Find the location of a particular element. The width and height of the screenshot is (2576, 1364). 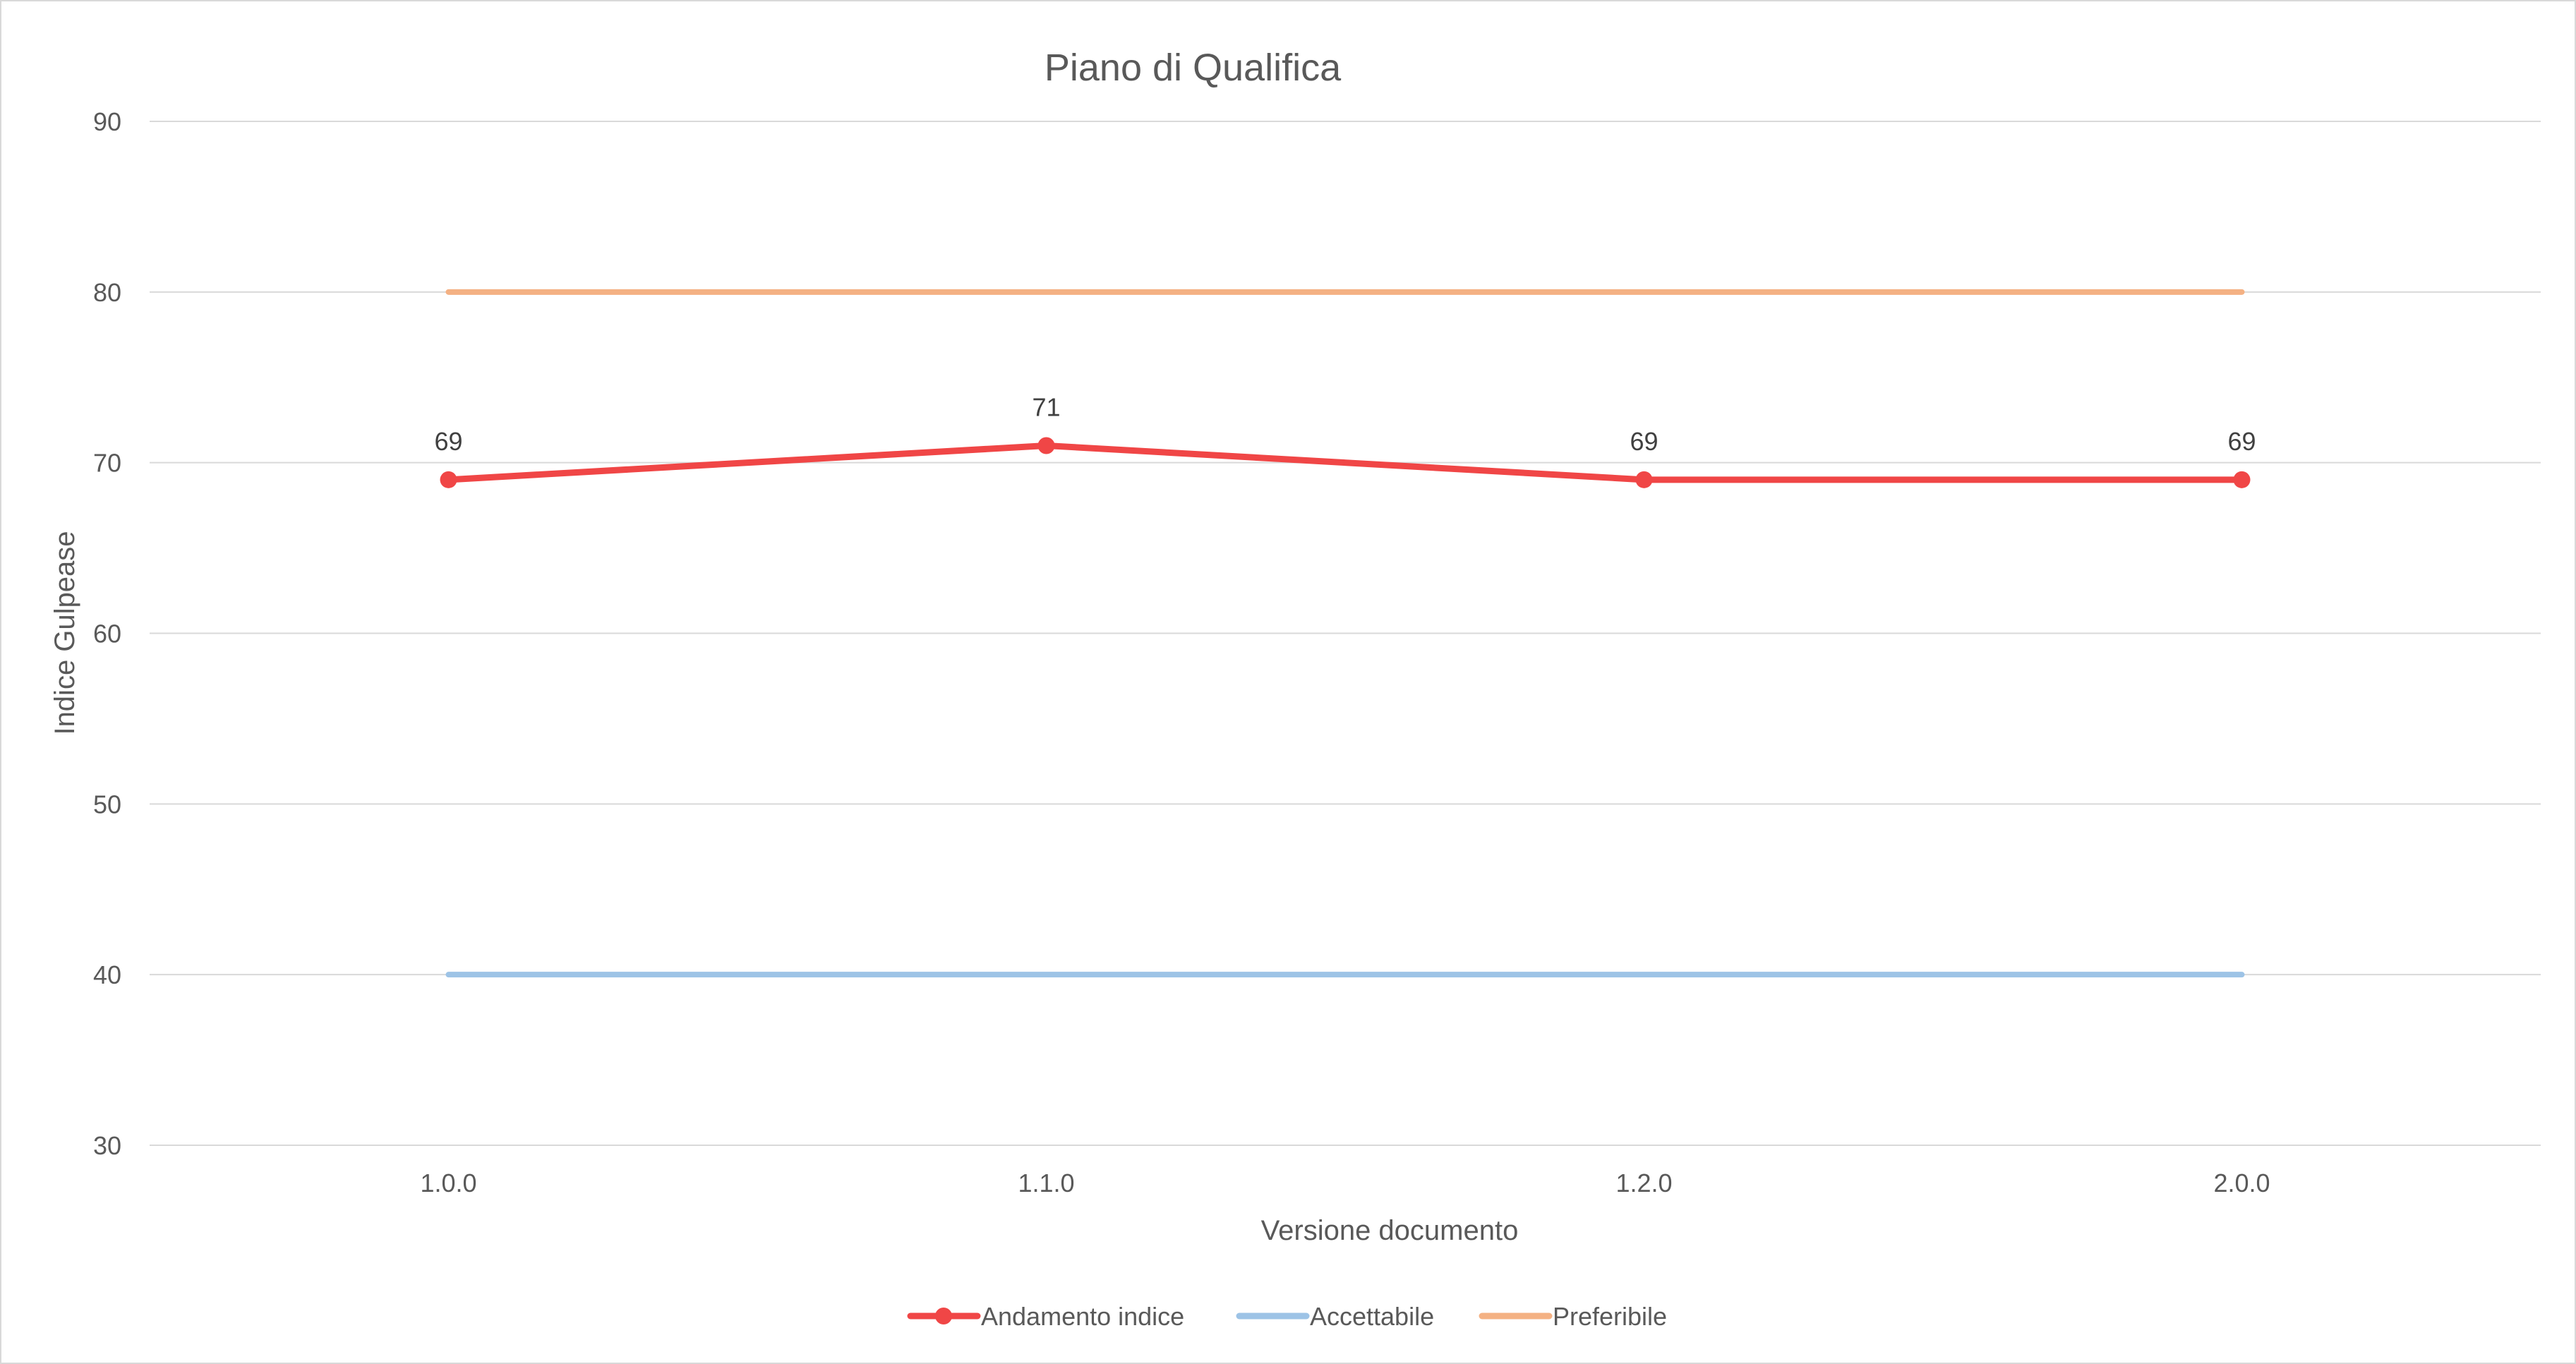

y-tick-label: 90 is located at coordinates (107, 122).